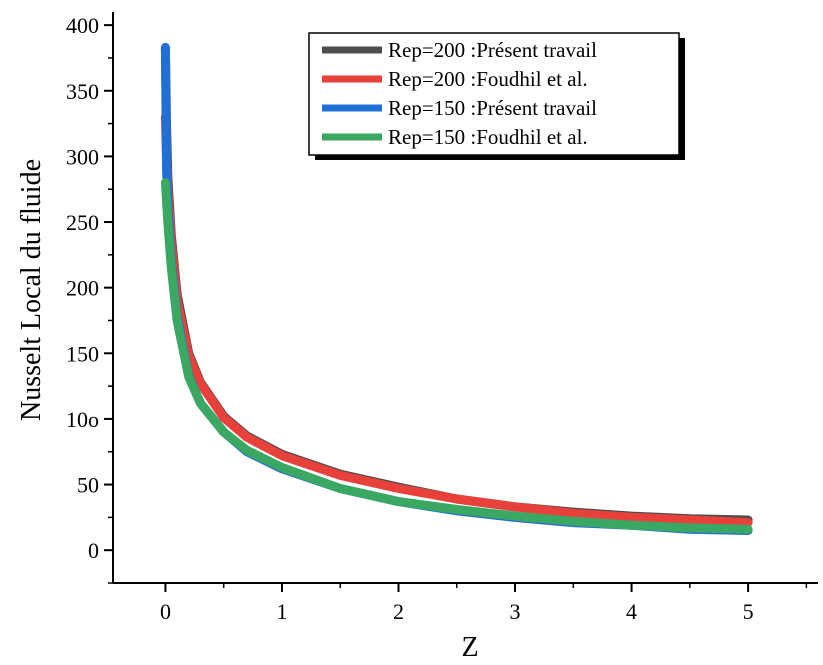  Describe the element at coordinates (82, 156) in the screenshot. I see `y-tick-label: 300` at that location.